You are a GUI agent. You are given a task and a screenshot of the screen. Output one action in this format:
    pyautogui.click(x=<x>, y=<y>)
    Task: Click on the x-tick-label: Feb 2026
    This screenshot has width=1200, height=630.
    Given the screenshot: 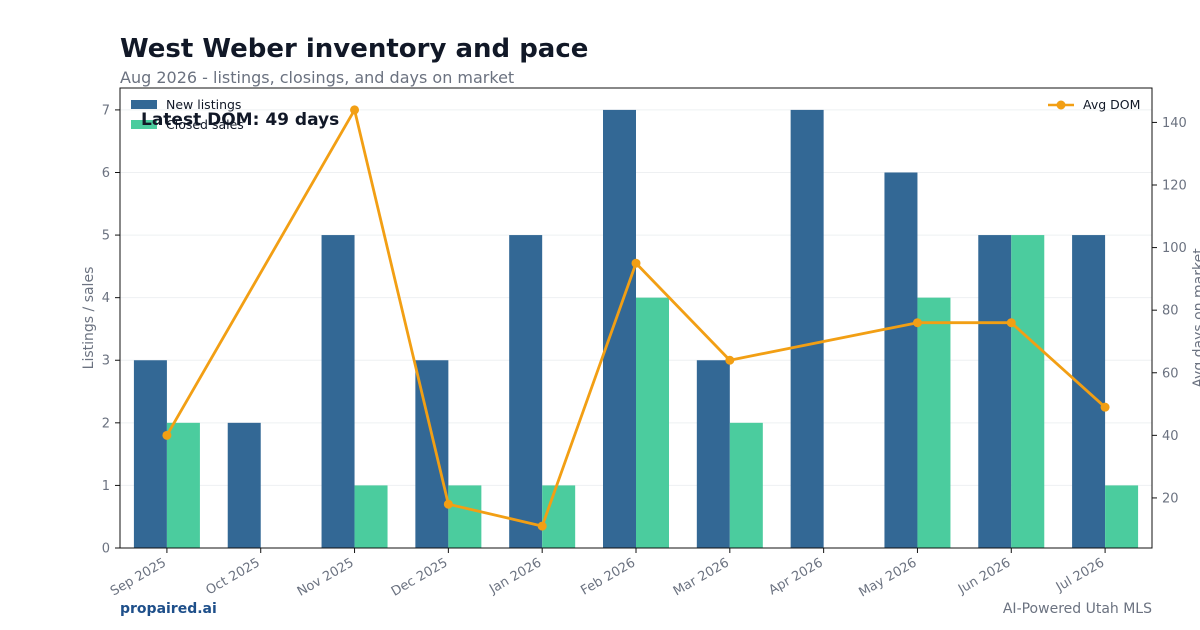 What is the action you would take?
    pyautogui.click(x=608, y=576)
    